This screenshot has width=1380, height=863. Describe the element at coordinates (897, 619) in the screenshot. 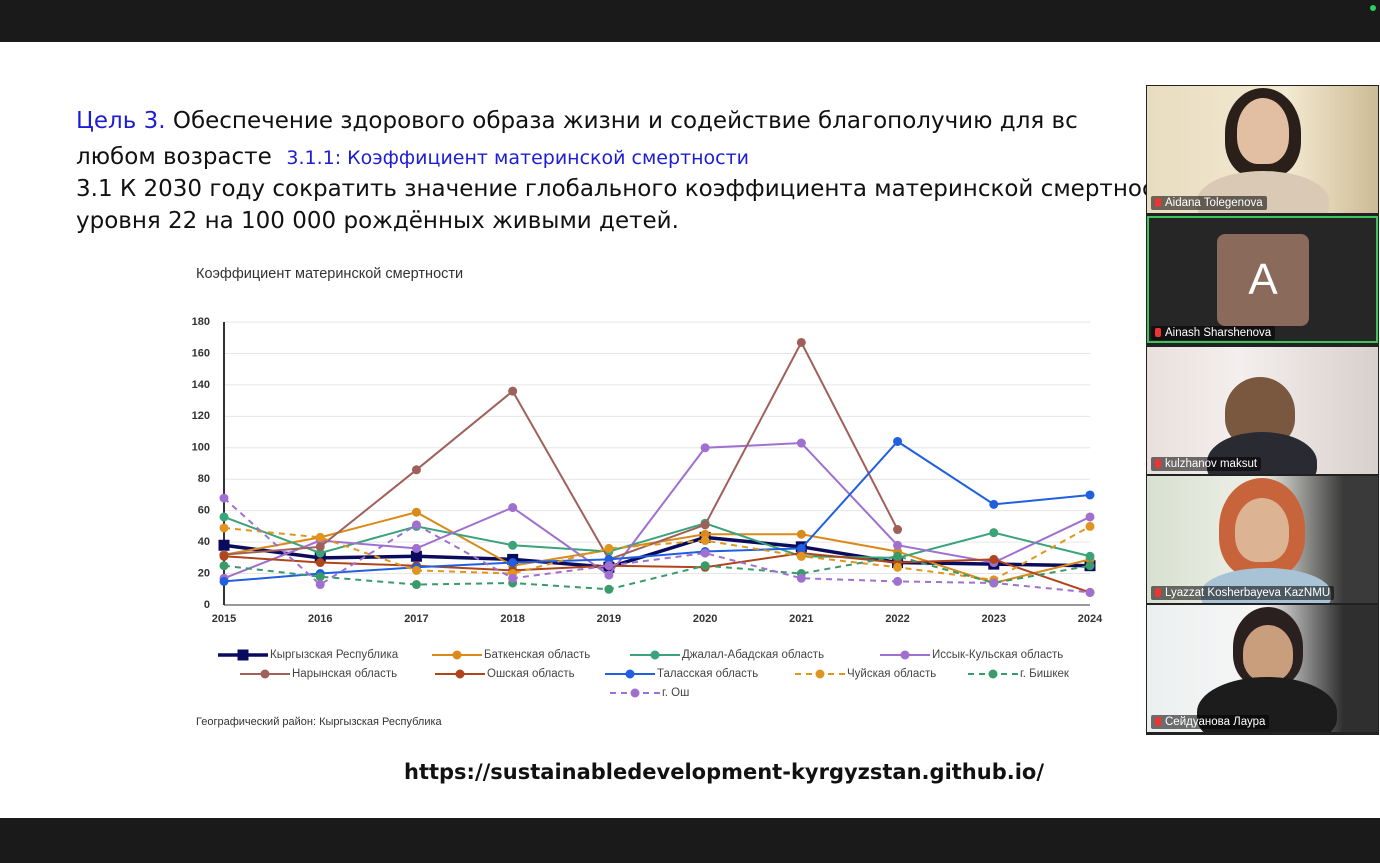

I see `x-tick-label: 2022` at that location.